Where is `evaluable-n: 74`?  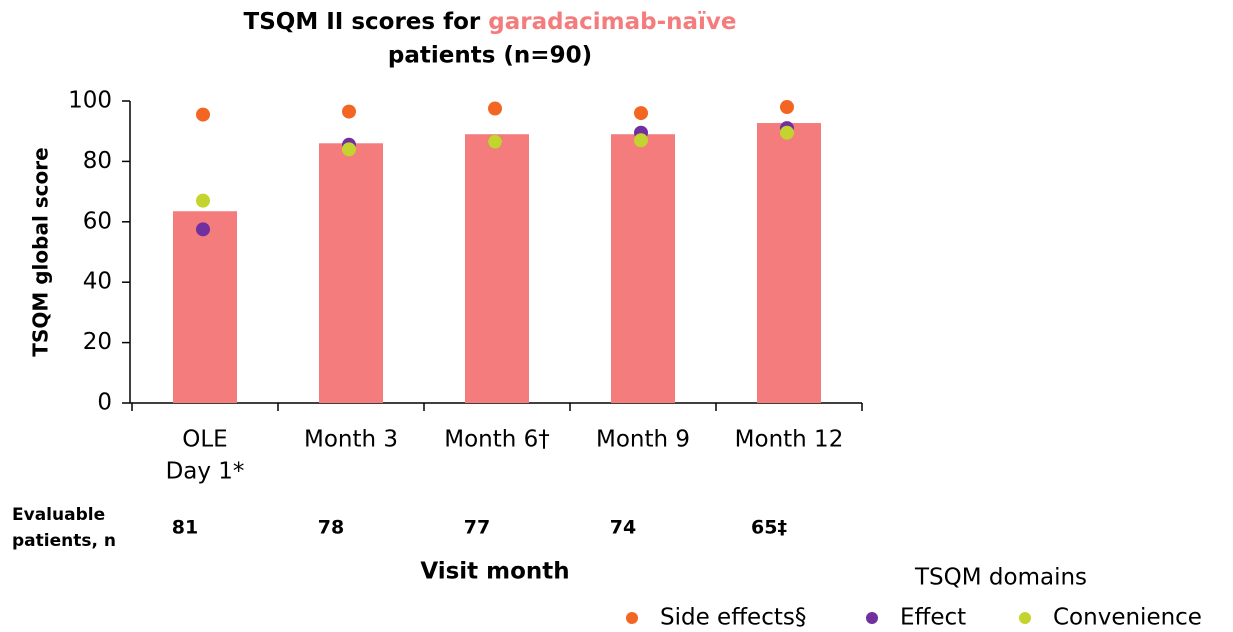
evaluable-n: 74 is located at coordinates (623, 528).